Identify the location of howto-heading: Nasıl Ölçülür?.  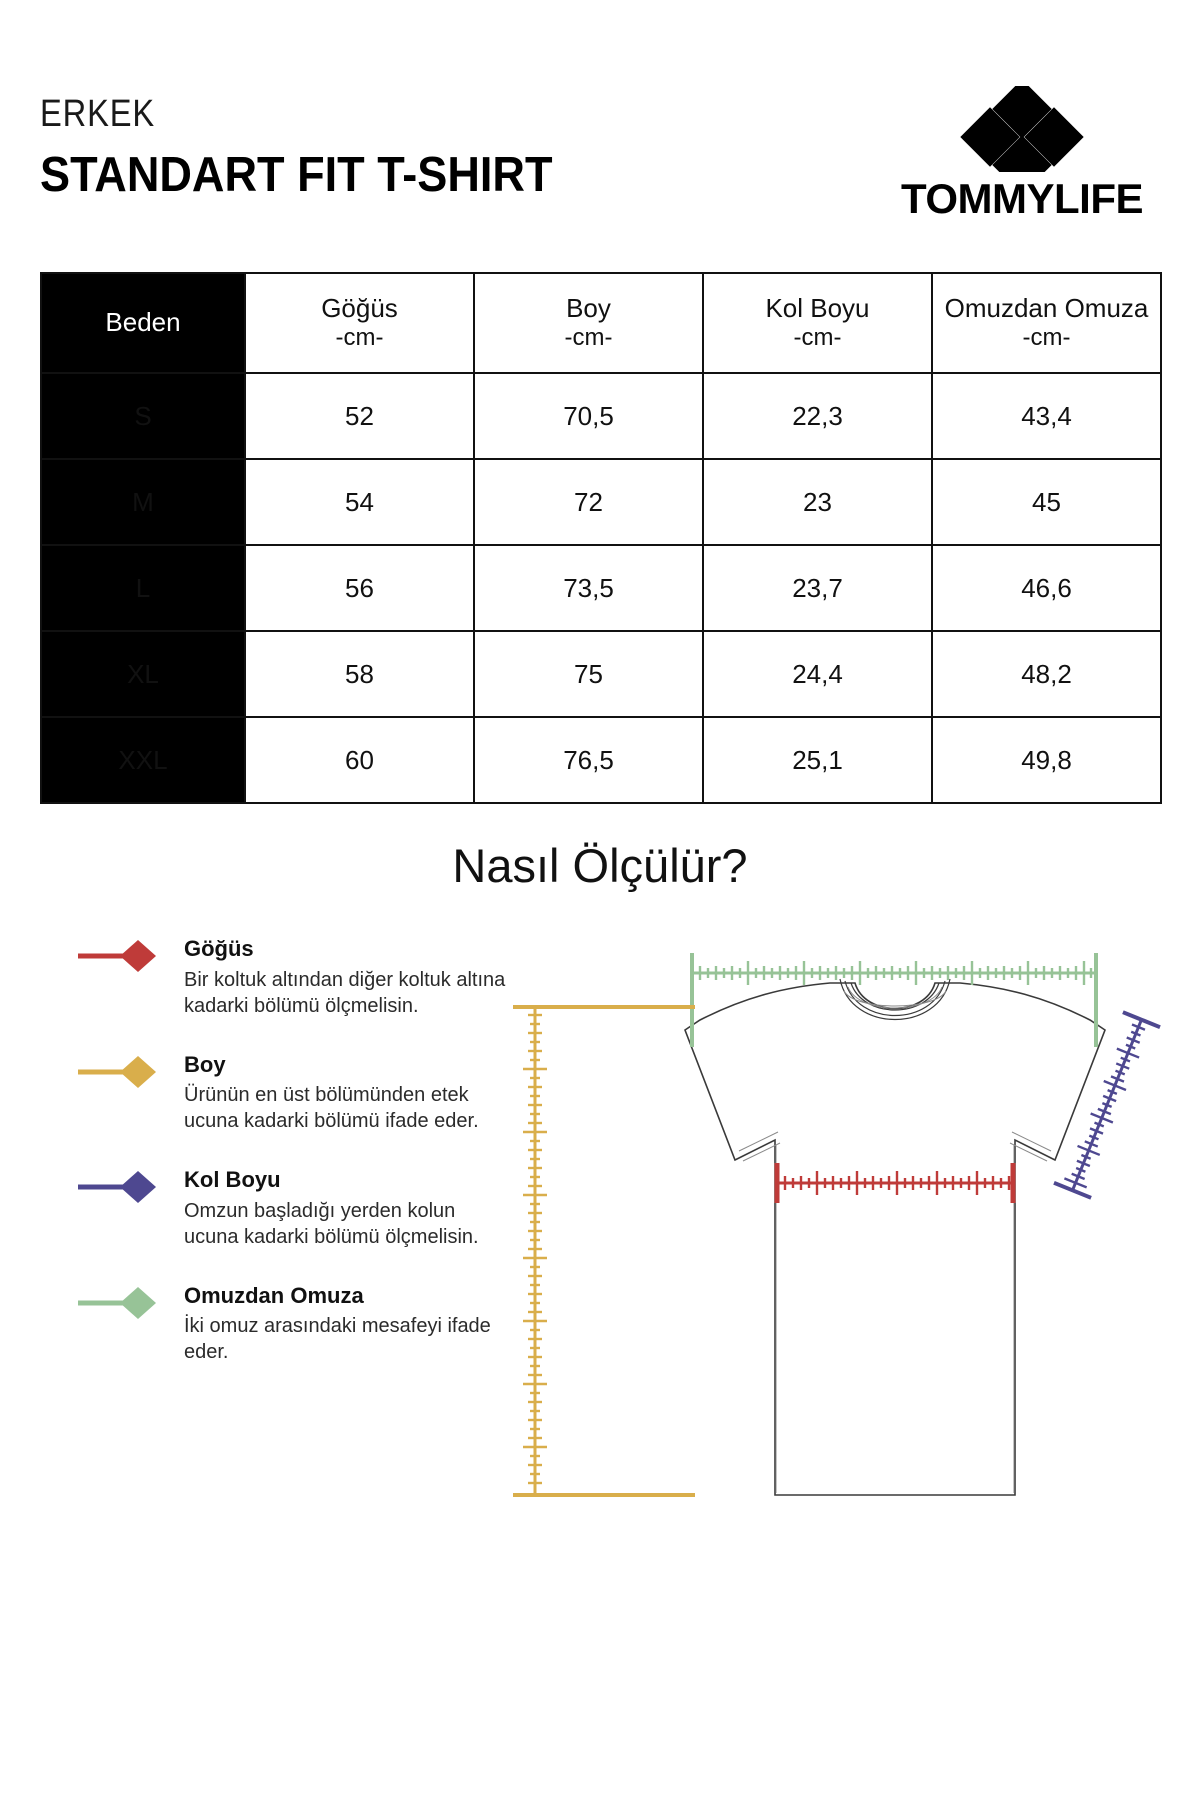
(600, 865).